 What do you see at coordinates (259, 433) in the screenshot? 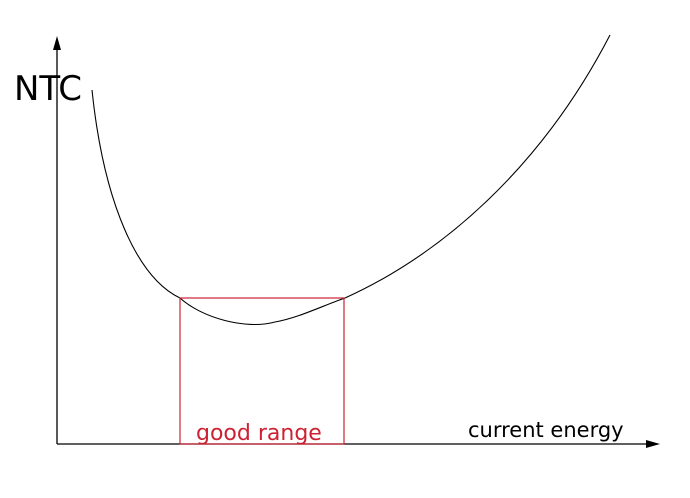
I see `good-range-label: good range` at bounding box center [259, 433].